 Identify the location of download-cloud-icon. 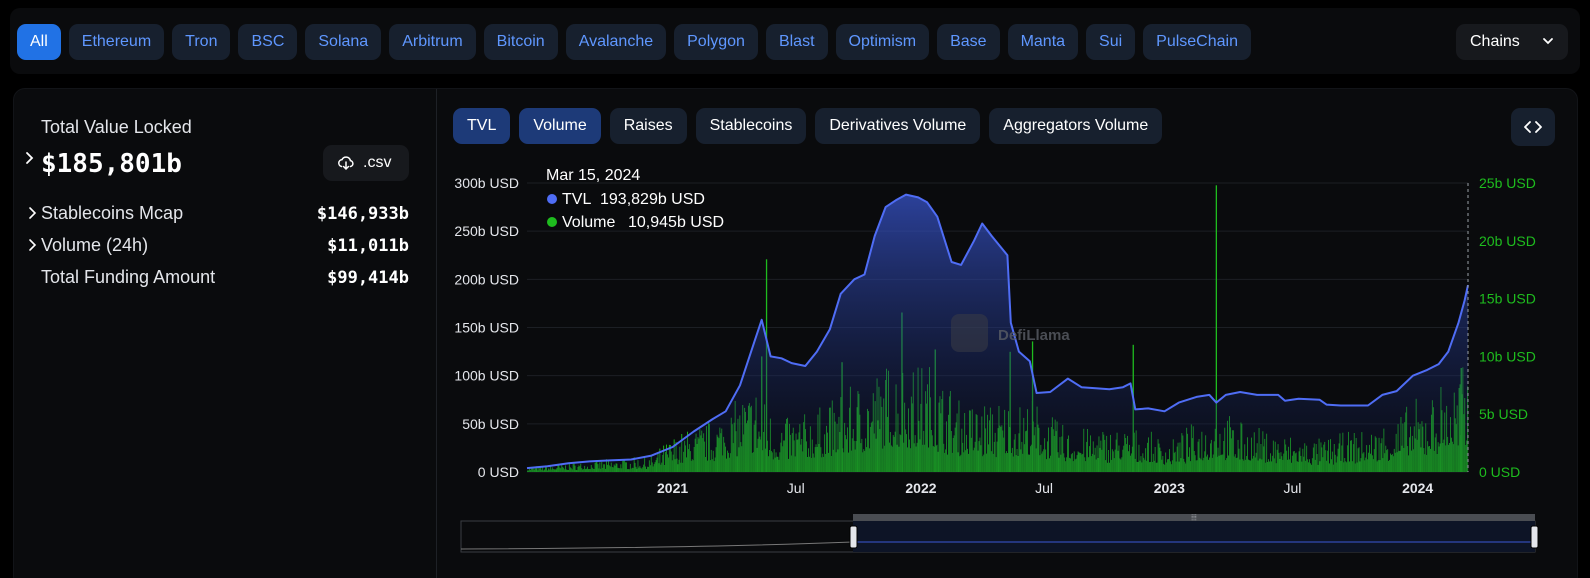
(346, 163).